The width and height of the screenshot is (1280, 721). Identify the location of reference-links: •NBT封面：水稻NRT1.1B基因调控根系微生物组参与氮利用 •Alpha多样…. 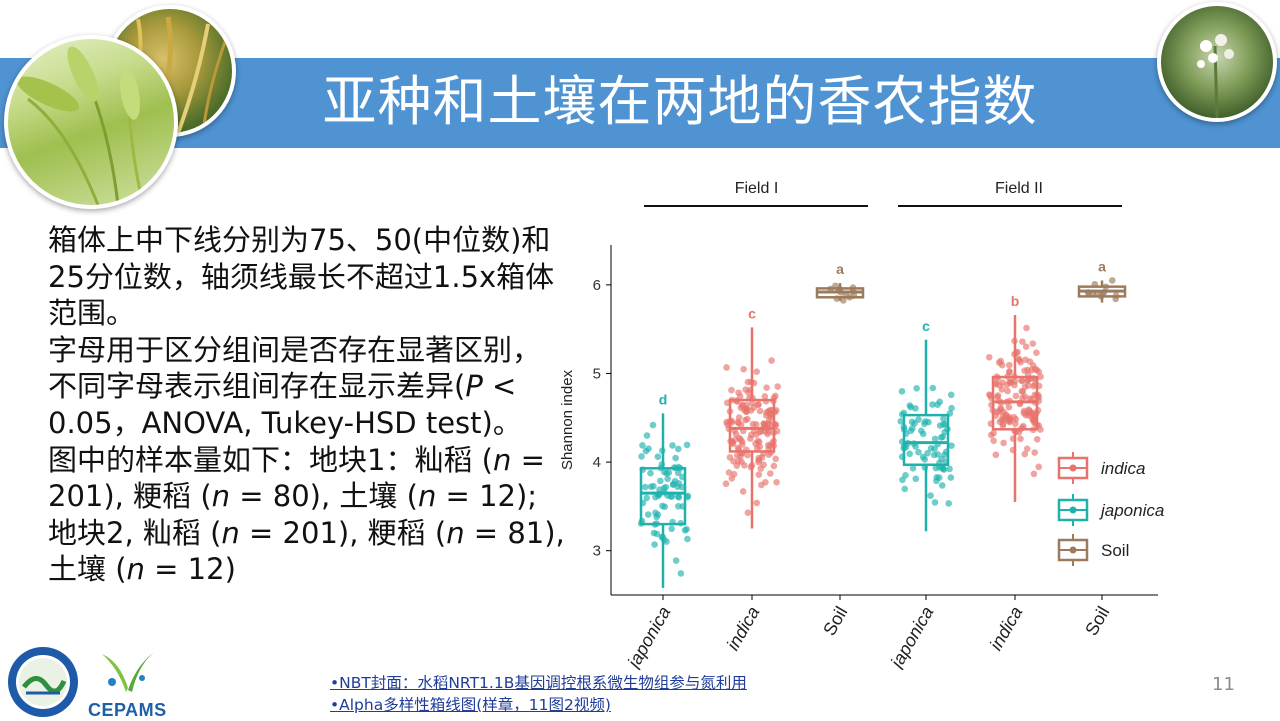
(538, 694).